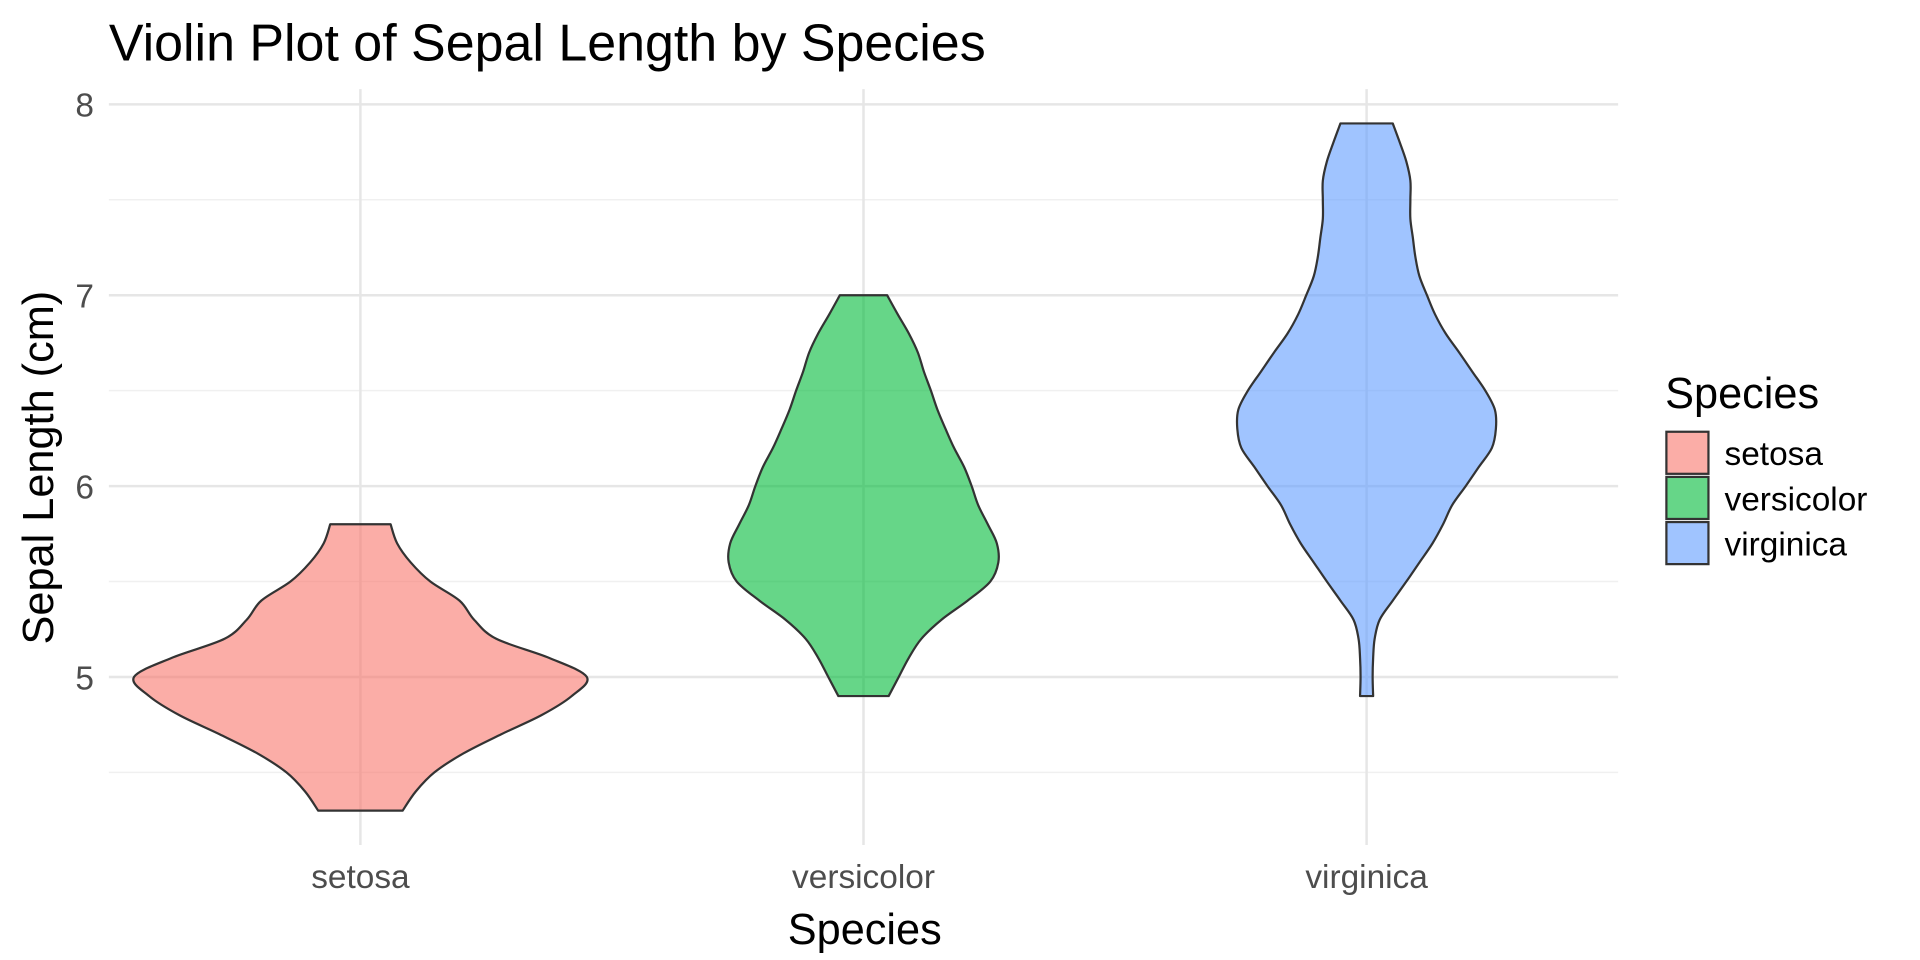 Image resolution: width=1920 pixels, height=960 pixels. What do you see at coordinates (84, 393) in the screenshot?
I see `y-tick-labels: 5 6 7 8` at bounding box center [84, 393].